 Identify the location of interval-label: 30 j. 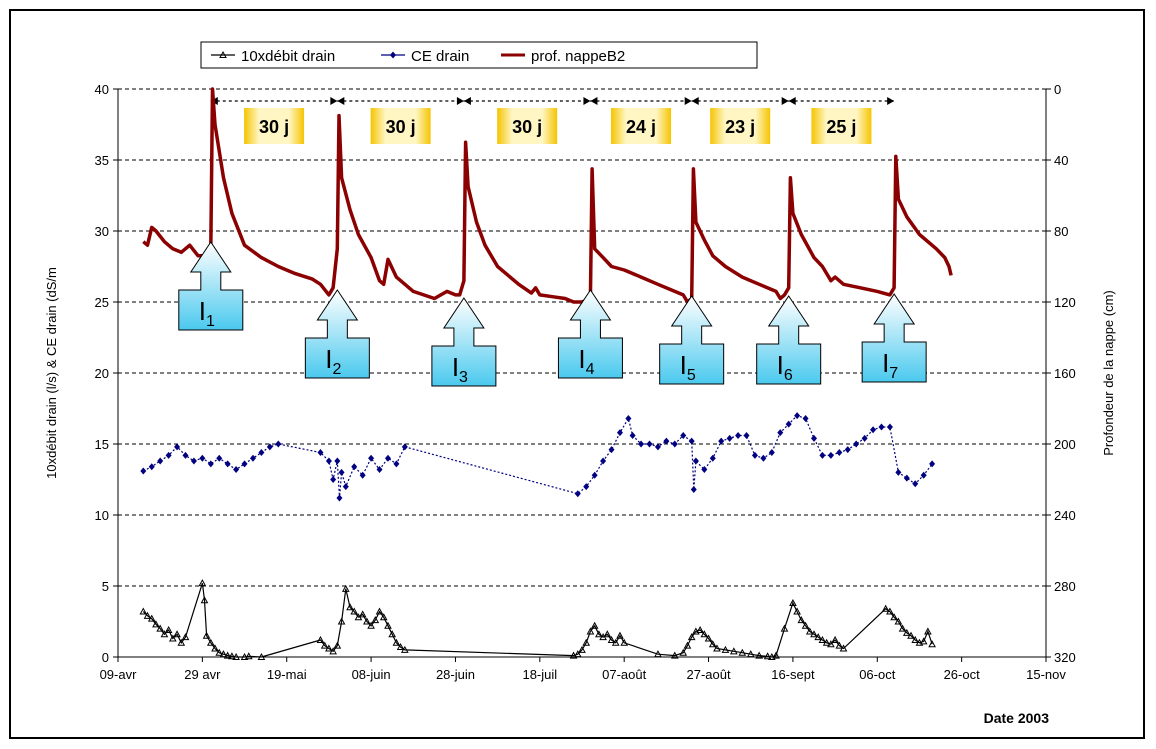
(401, 127).